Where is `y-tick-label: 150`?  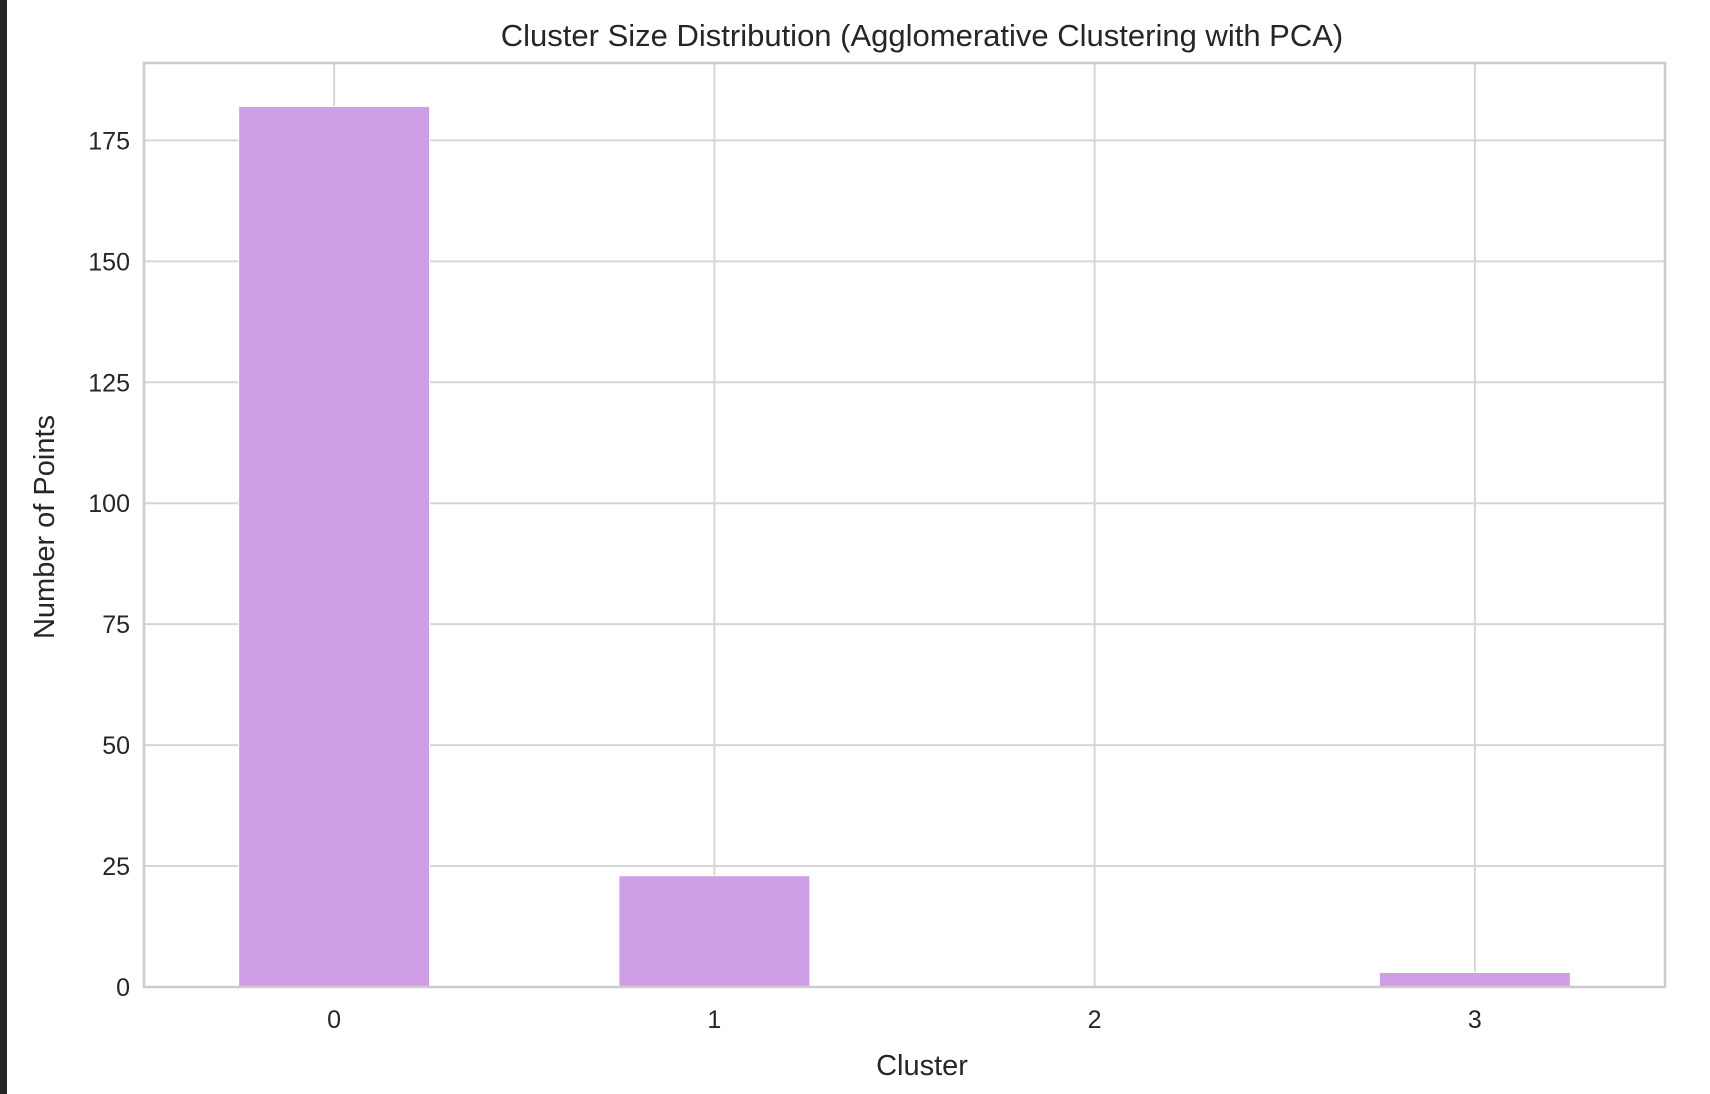 y-tick-label: 150 is located at coordinates (109, 262).